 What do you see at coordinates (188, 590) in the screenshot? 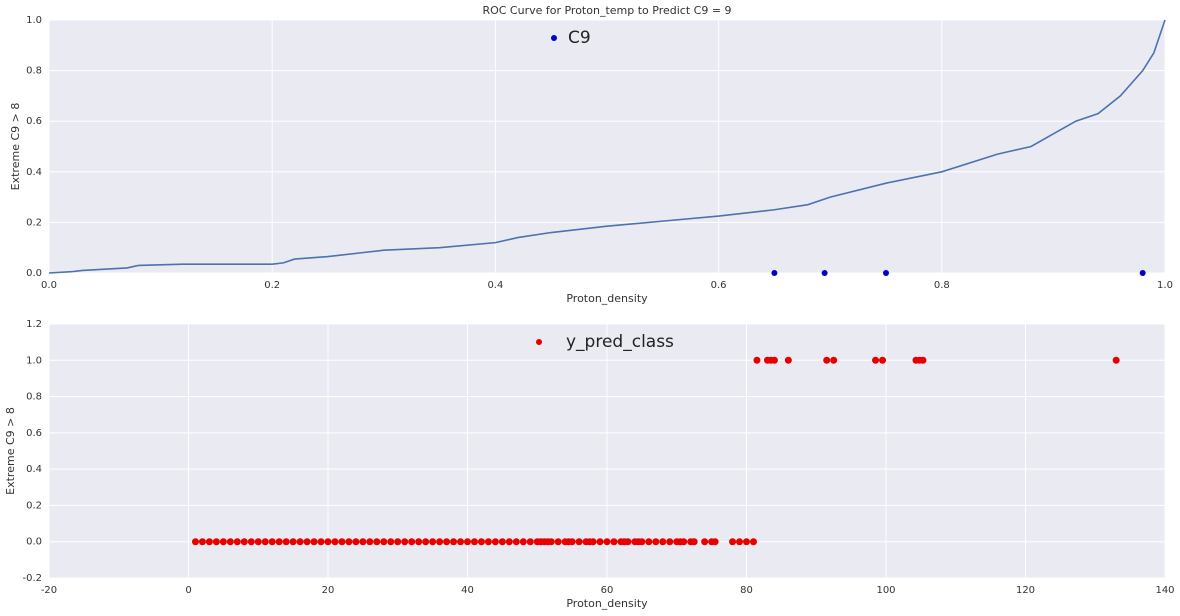
I see `x-tick-label: 0` at bounding box center [188, 590].